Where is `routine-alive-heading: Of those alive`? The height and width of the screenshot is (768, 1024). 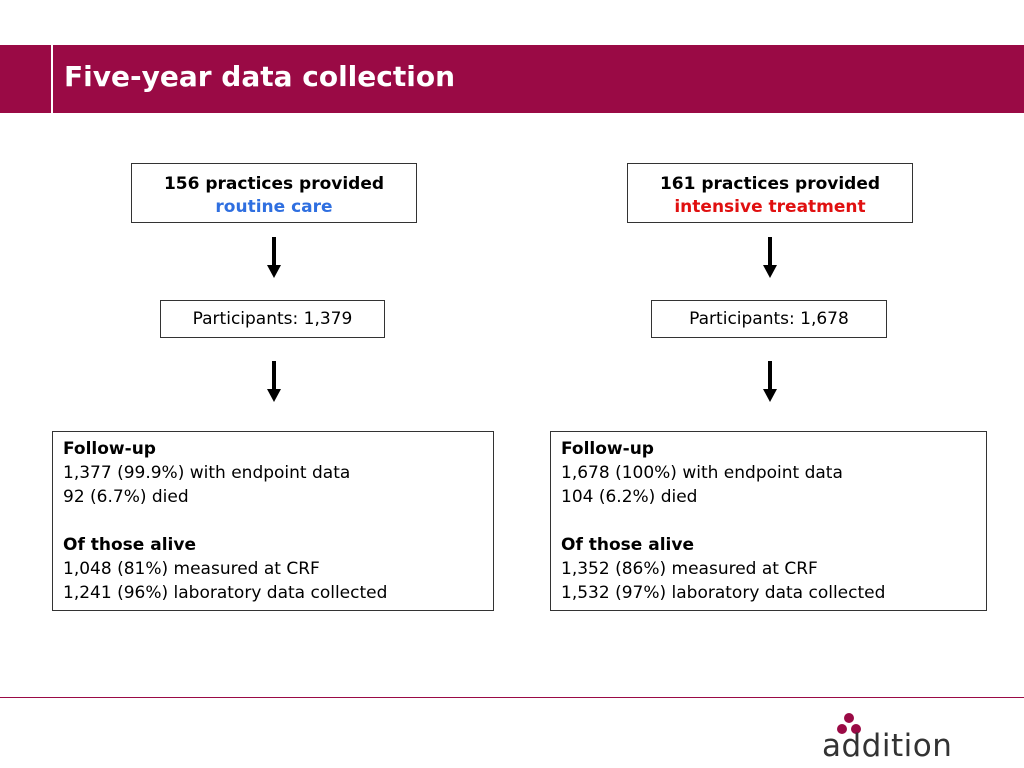 routine-alive-heading: Of those alive is located at coordinates (129, 545).